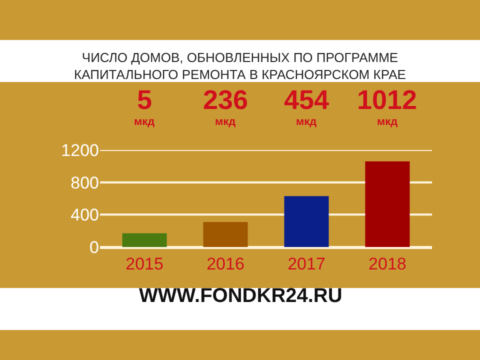 This screenshot has height=360, width=480. Describe the element at coordinates (307, 264) in the screenshot. I see `x-tick-label: 2017` at that location.